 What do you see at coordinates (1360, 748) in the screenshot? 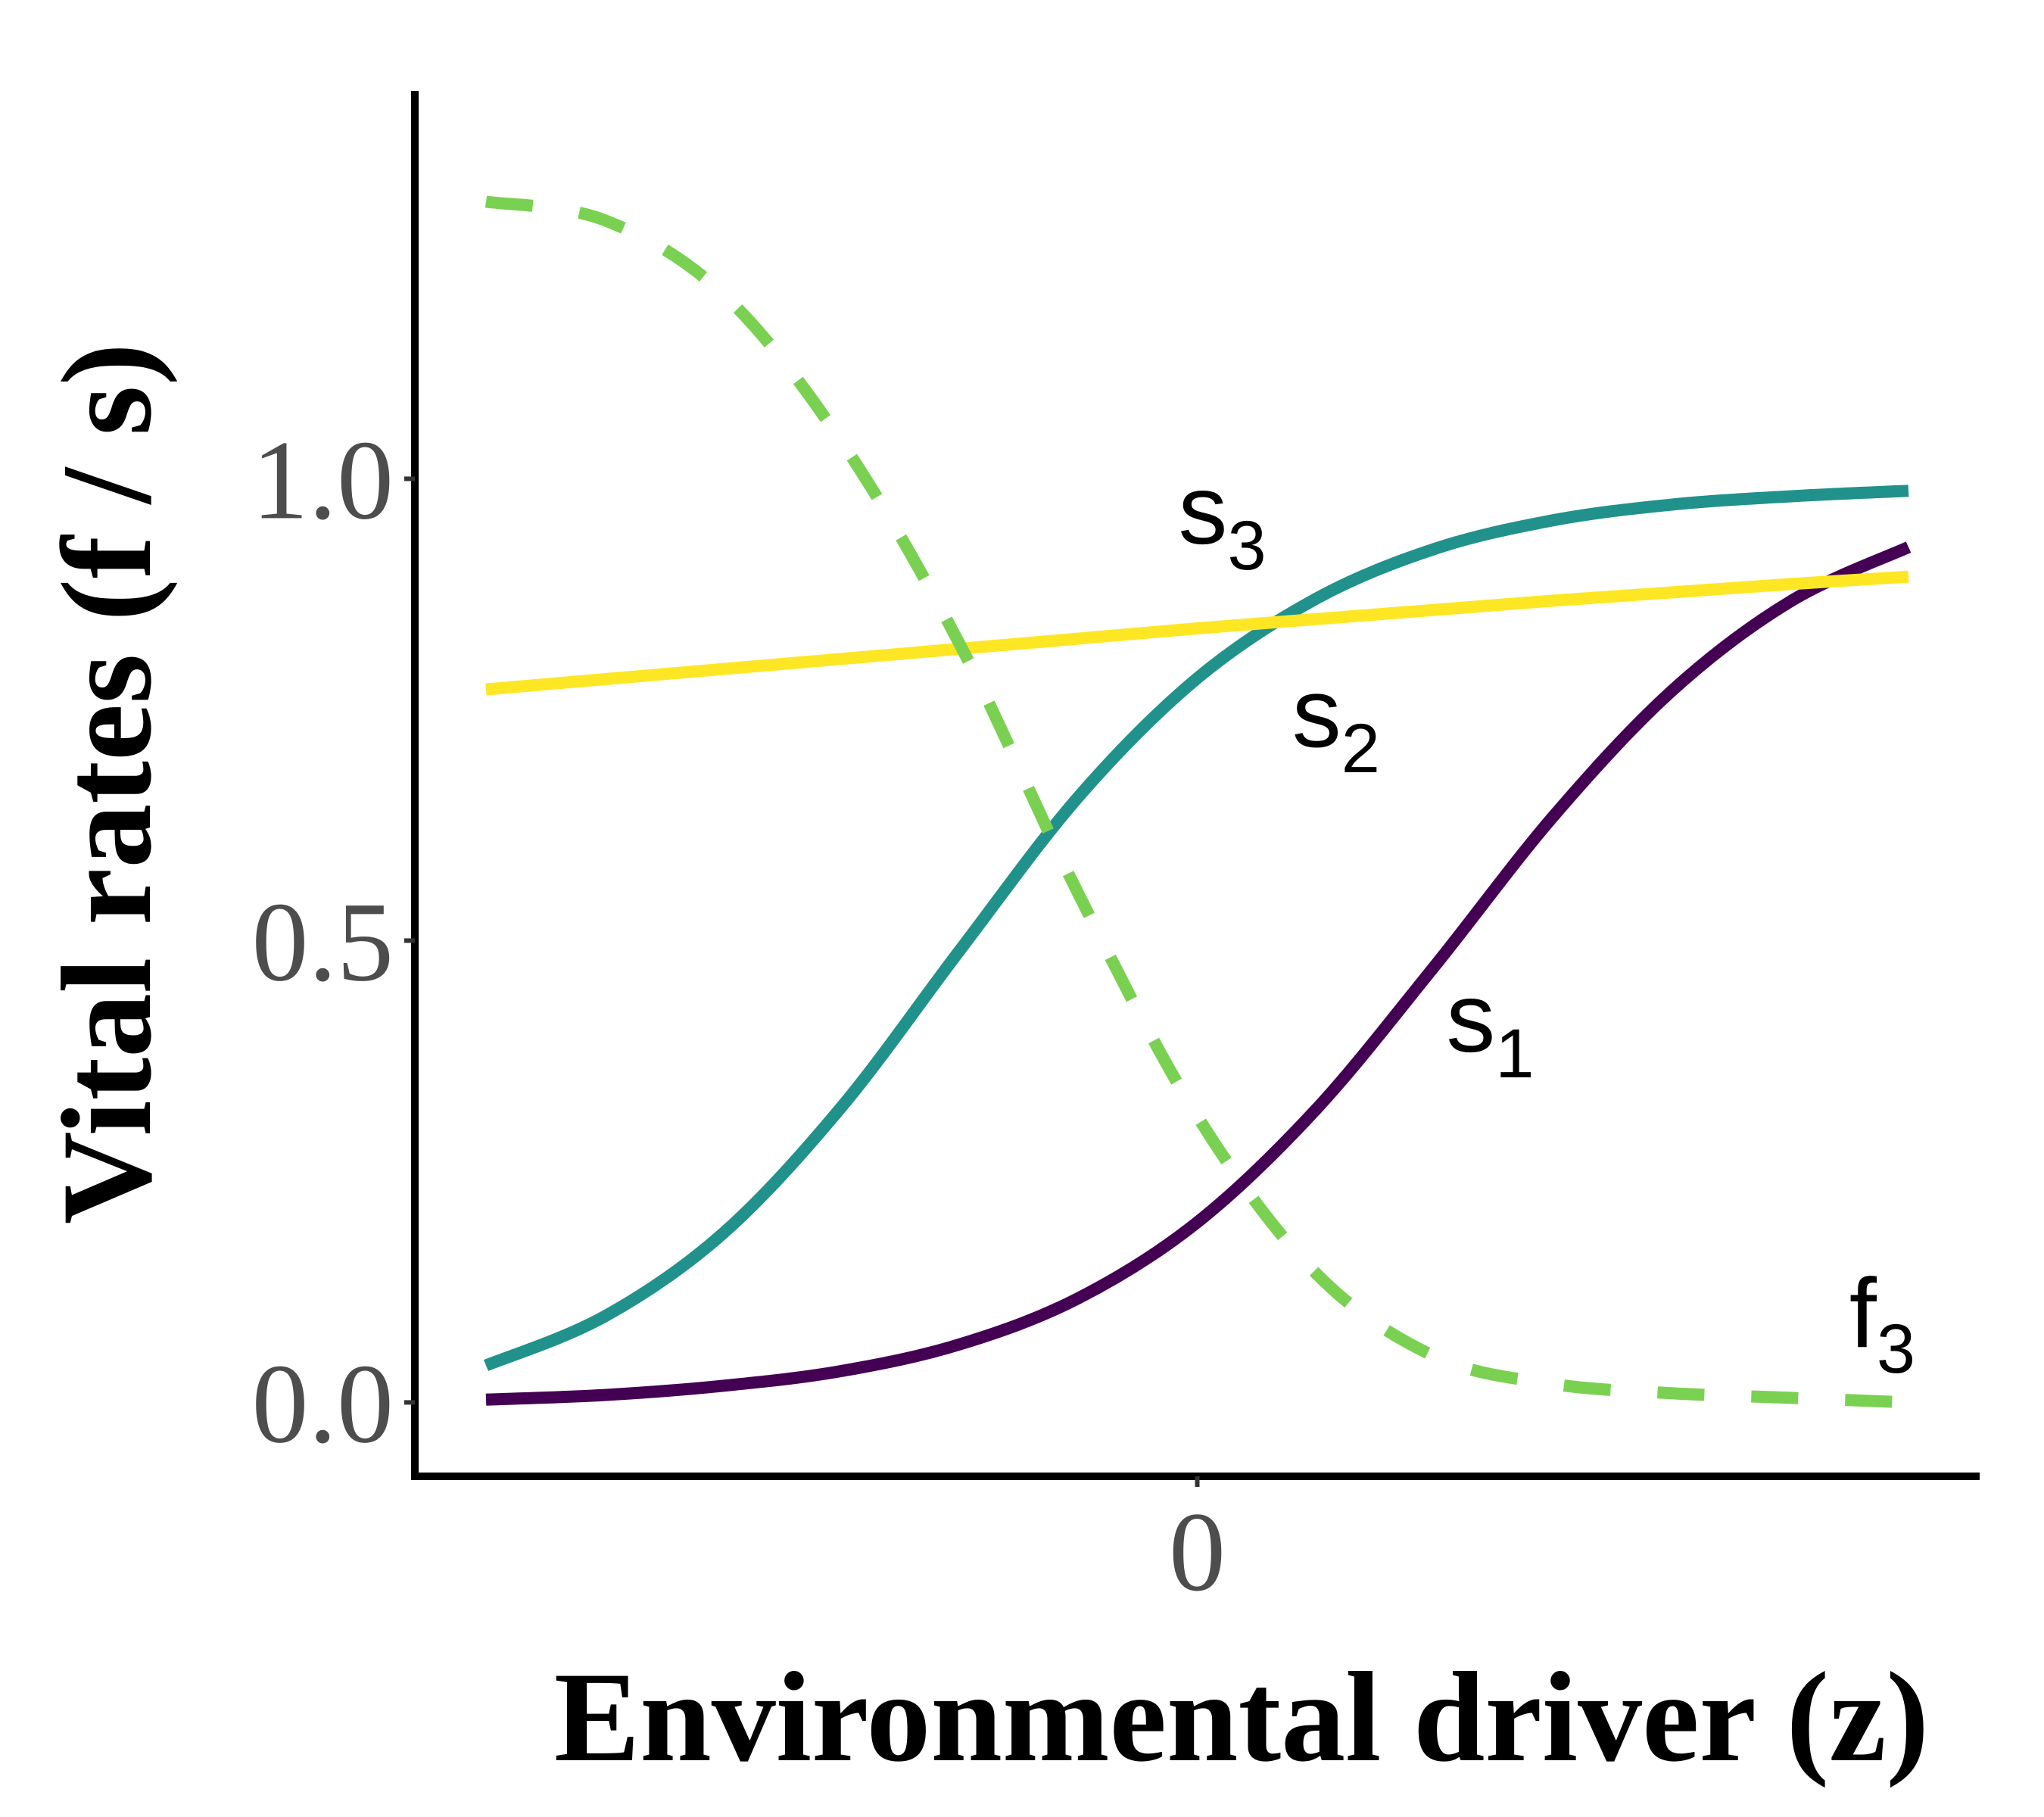
I see `series-label-subscript: 2` at bounding box center [1360, 748].